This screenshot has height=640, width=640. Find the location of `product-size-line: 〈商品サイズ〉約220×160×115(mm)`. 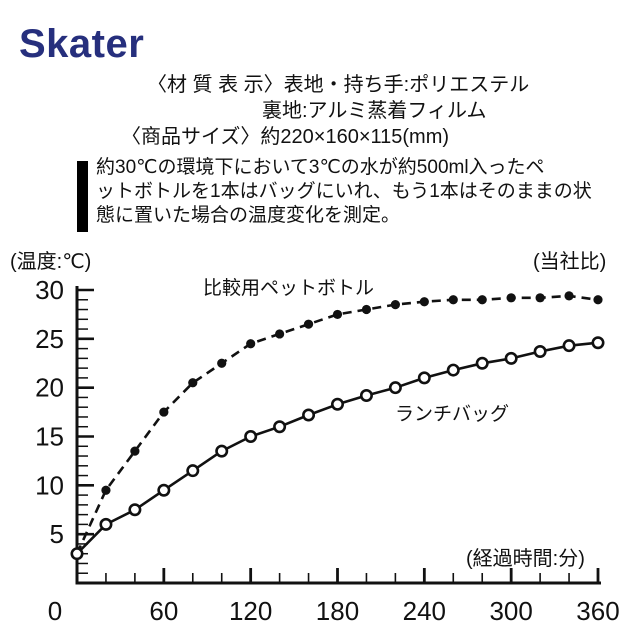

product-size-line: 〈商品サイズ〉約220×160×115(mm) is located at coordinates (285, 137).